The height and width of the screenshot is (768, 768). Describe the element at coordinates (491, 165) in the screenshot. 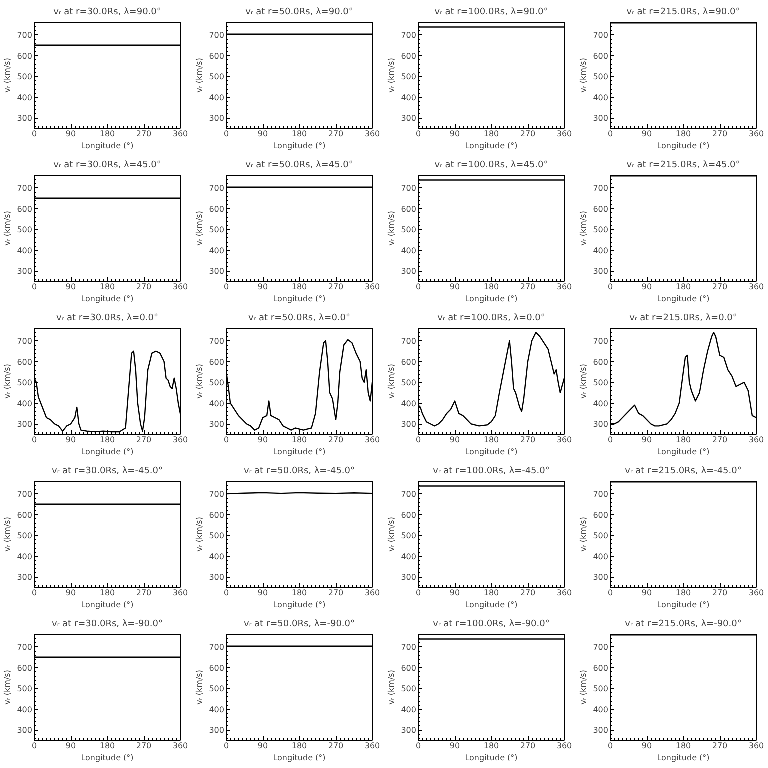

I see `chart-title: vᵣ at r=100.0Rs, λ=45.0°` at that location.